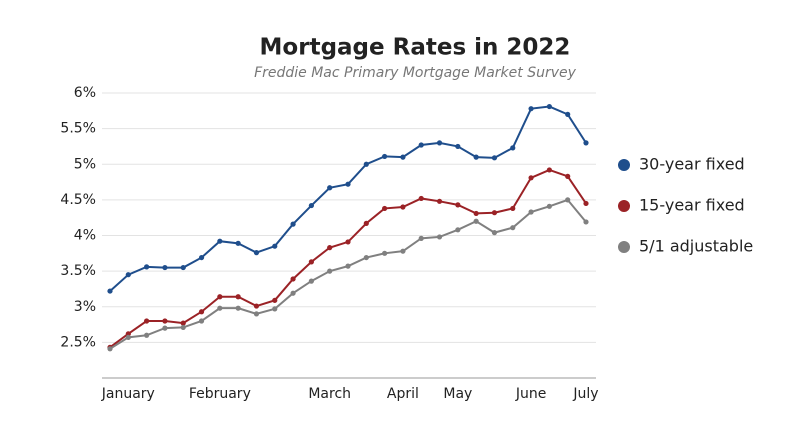 The image size is (794, 430). I want to click on x-tick-label: February, so click(220, 394).